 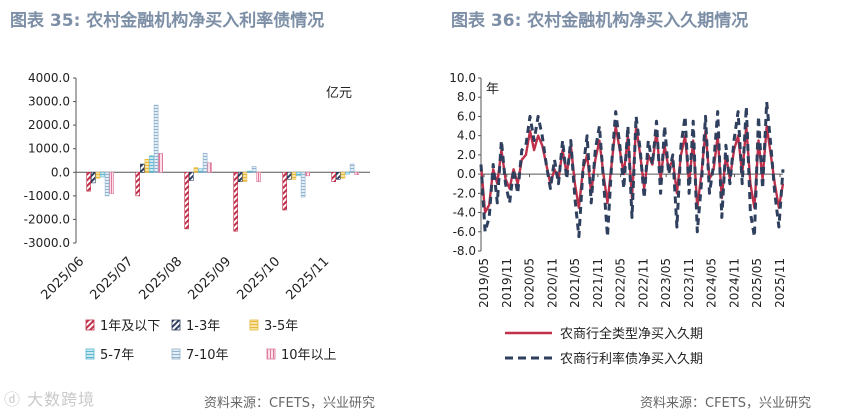 What do you see at coordinates (757, 283) in the screenshot?
I see `x-tick-label: 2025/05` at bounding box center [757, 283].